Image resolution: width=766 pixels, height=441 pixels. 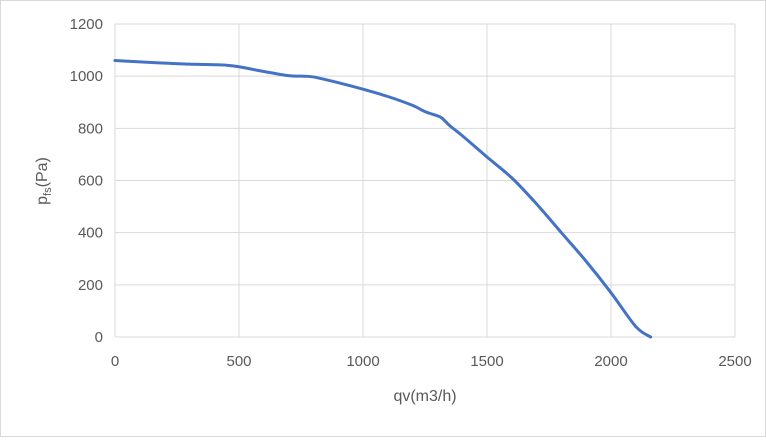 What do you see at coordinates (90, 233) in the screenshot?
I see `y-tick-label: 400` at bounding box center [90, 233].